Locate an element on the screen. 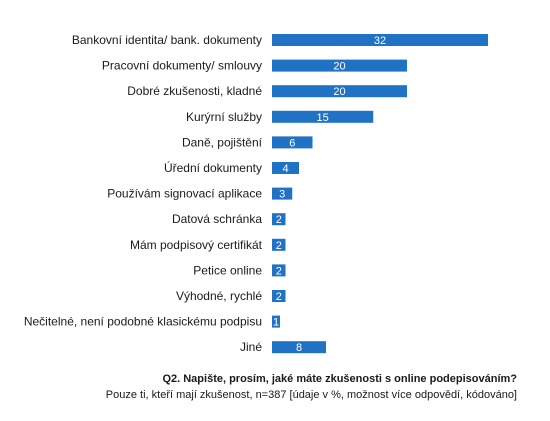 The height and width of the screenshot is (421, 550). value-label: 3 is located at coordinates (282, 195).